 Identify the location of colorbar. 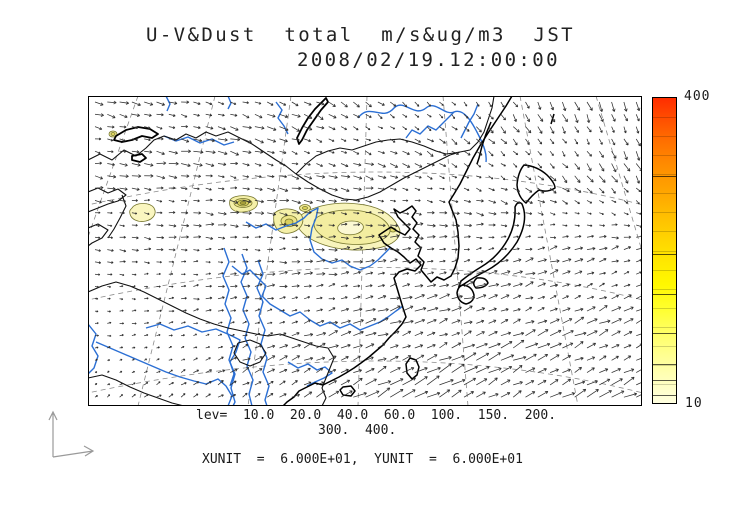
(664, 250).